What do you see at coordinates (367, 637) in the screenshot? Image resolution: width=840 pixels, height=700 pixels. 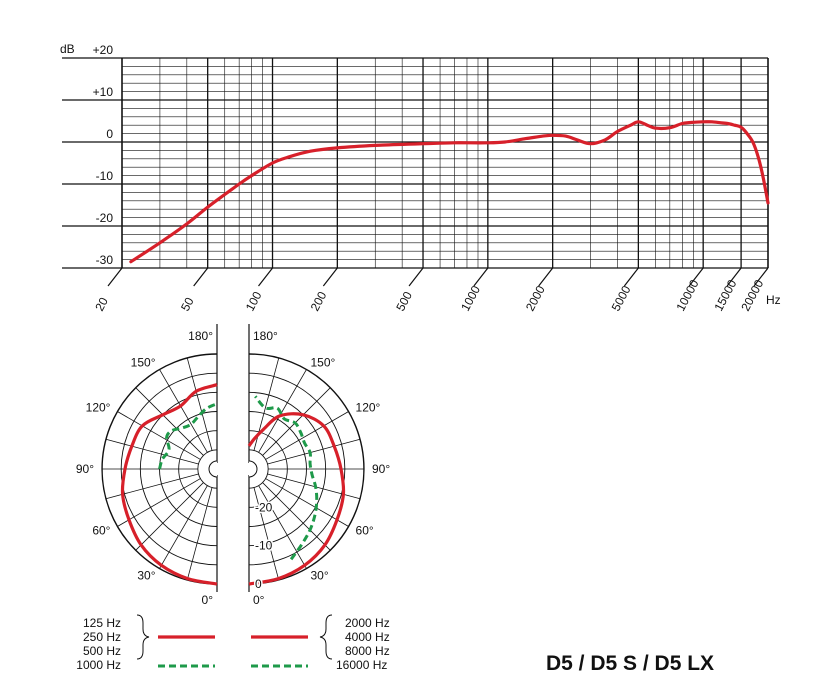 I see `legend-right-freq: 4000 Hz` at bounding box center [367, 637].